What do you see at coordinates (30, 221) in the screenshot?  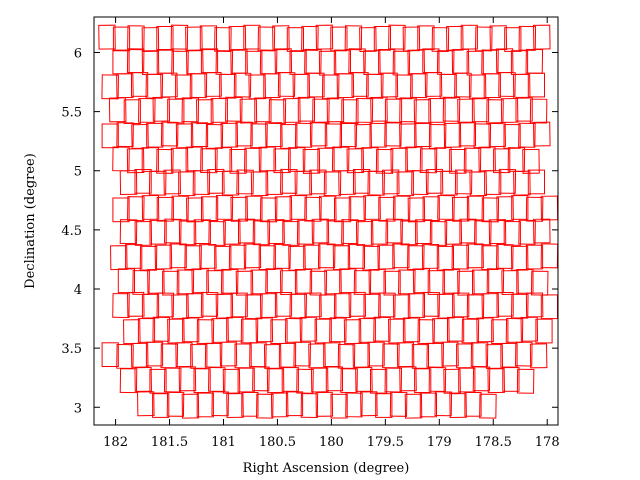 I see `y-axis-label: Declination (degree)` at bounding box center [30, 221].